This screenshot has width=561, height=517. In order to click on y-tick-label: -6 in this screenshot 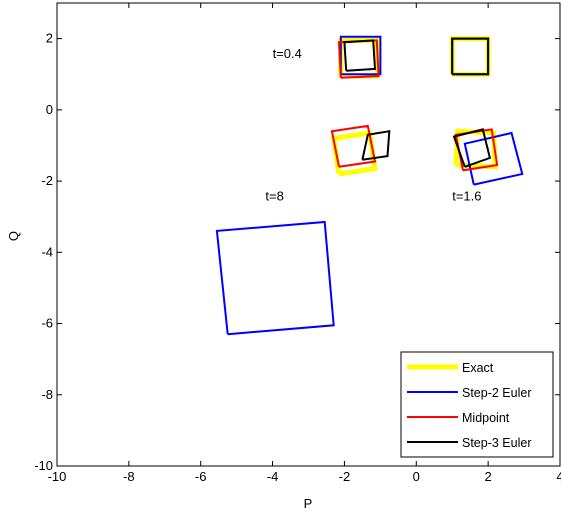, I will do `click(47, 323)`.